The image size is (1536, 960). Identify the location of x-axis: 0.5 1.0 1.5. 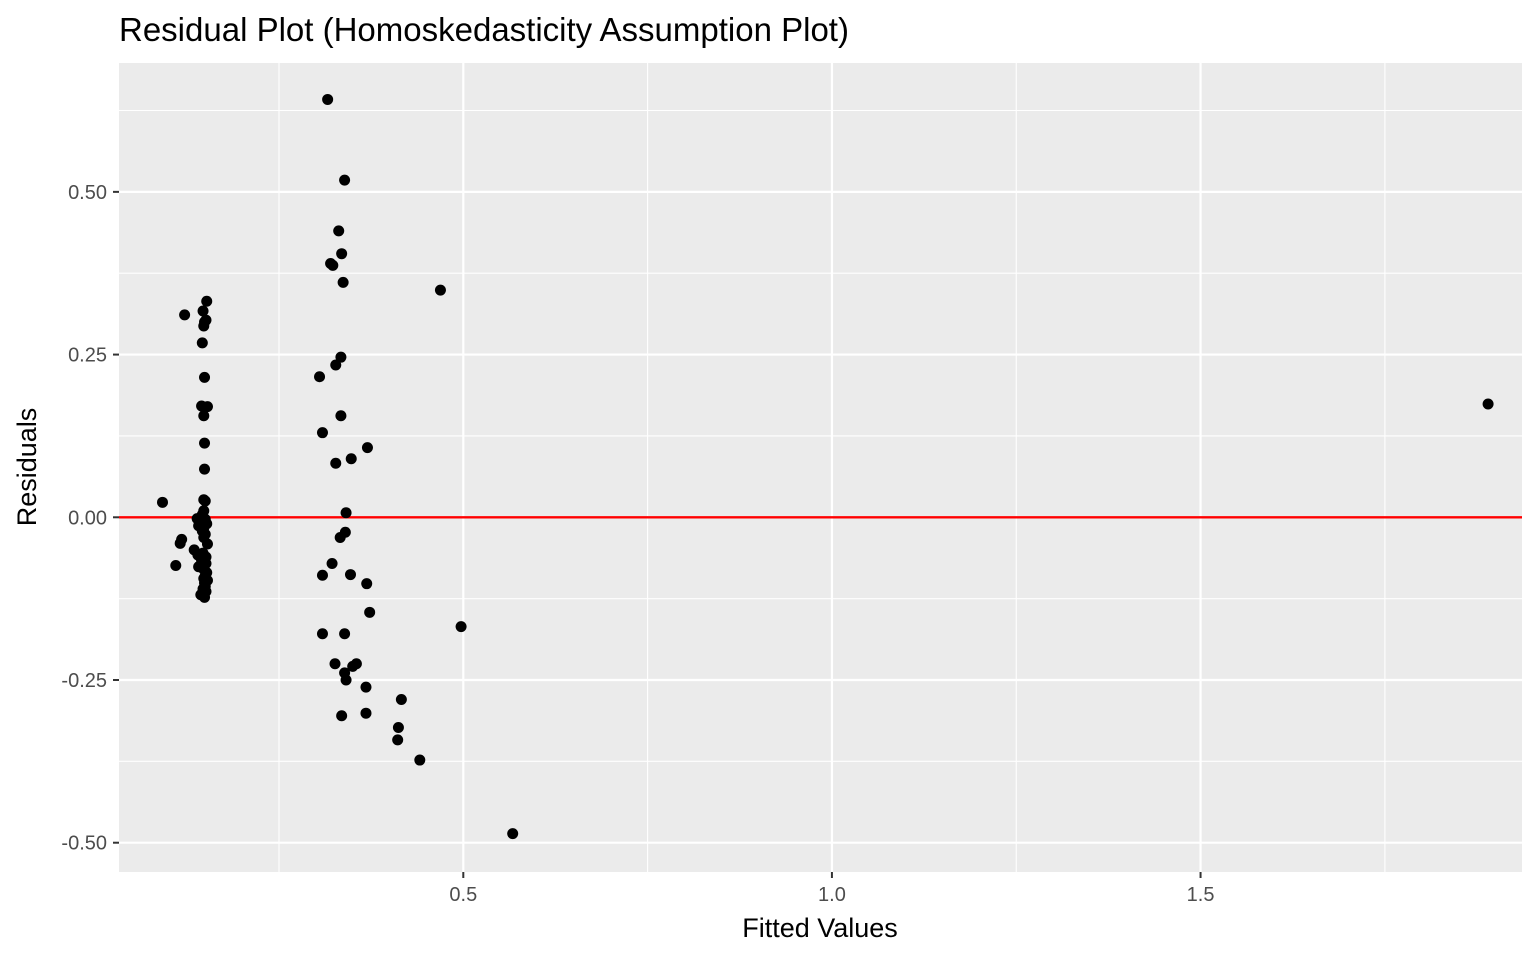
(831, 889).